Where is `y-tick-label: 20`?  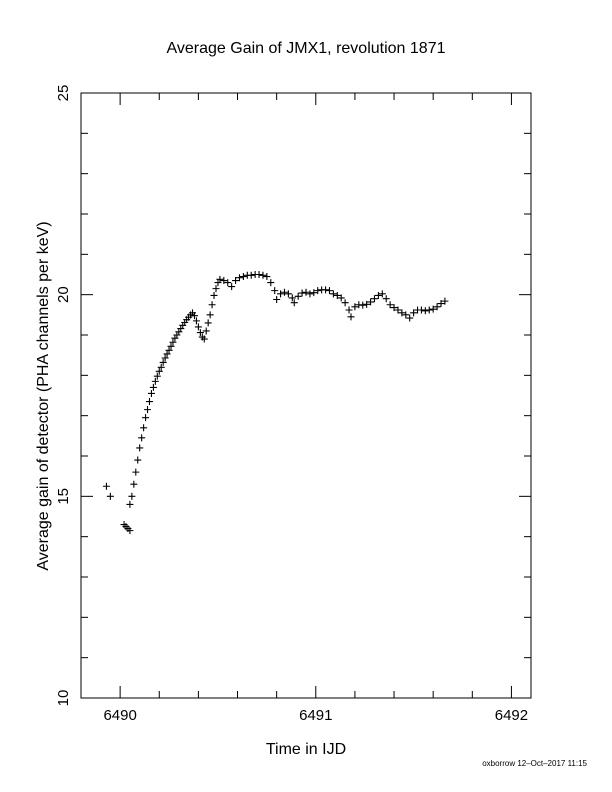
y-tick-label: 20 is located at coordinates (63, 294).